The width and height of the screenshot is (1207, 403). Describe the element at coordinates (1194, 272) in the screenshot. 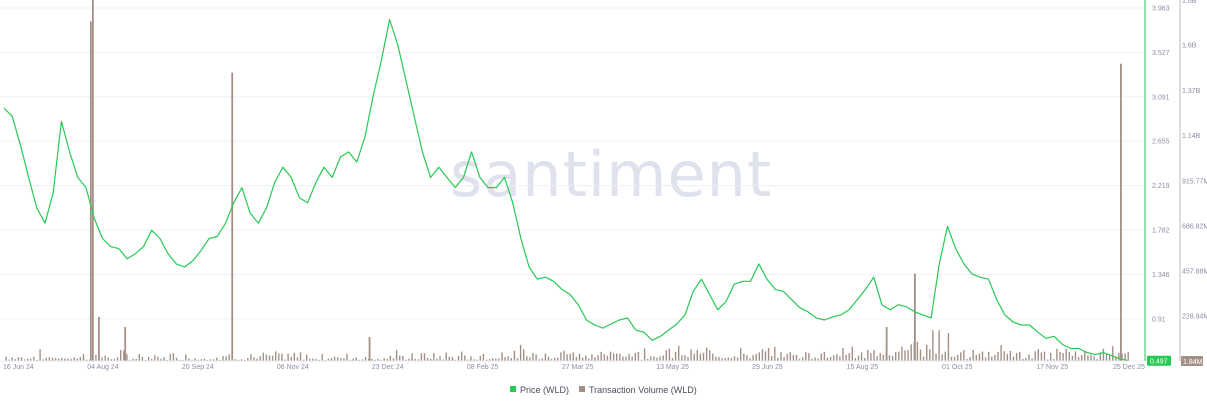

I see `volume-tick-label: 457.88M` at that location.